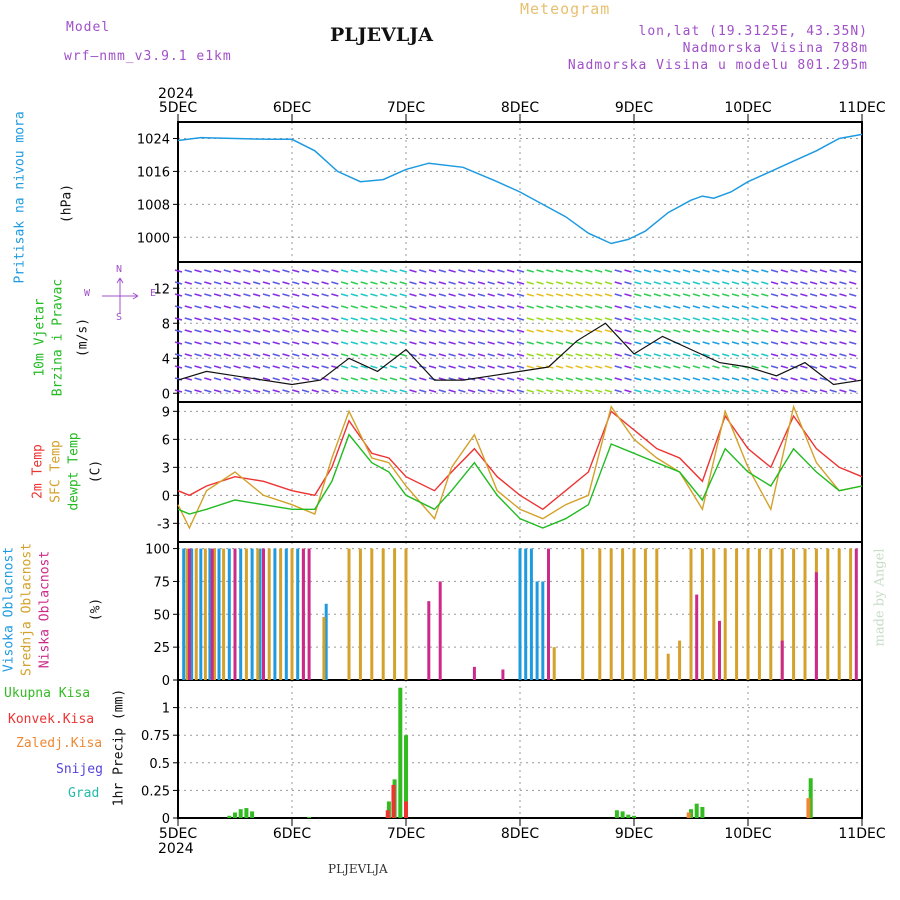 The height and width of the screenshot is (900, 900). Describe the element at coordinates (861, 834) in the screenshot. I see `bottom-date-label: 11DEC` at that location.